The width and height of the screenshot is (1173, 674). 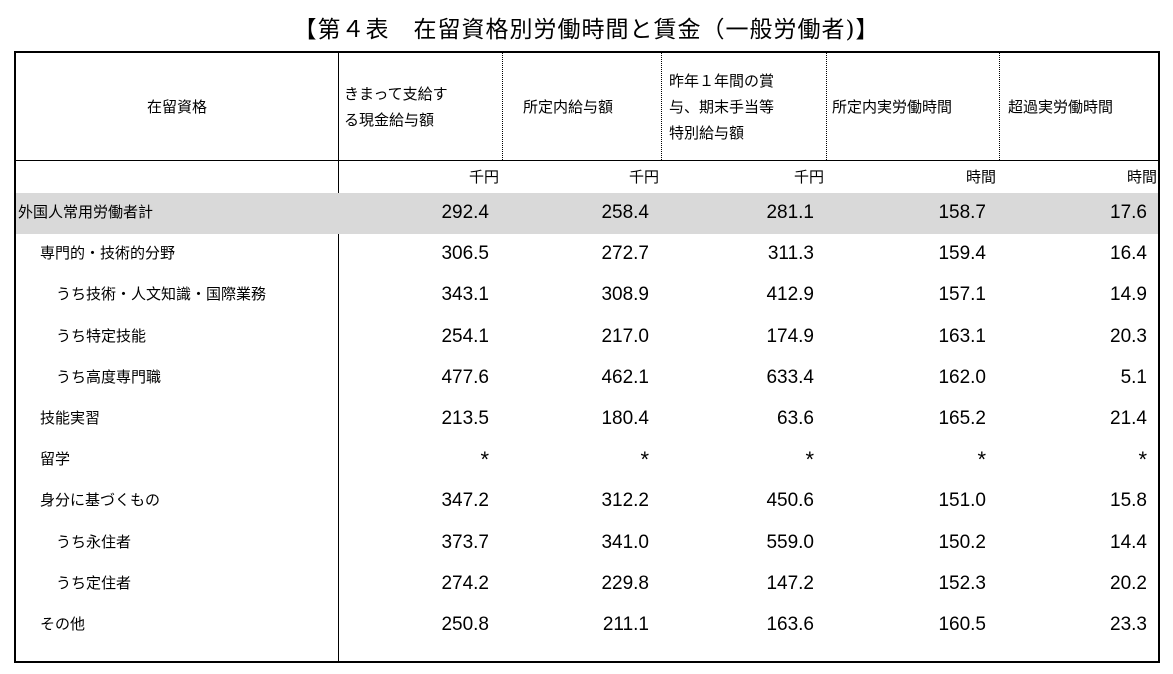 I want to click on table-row: 技能実習 213.5 180.4 63.6 165.2 21.4, so click(x=587, y=419).